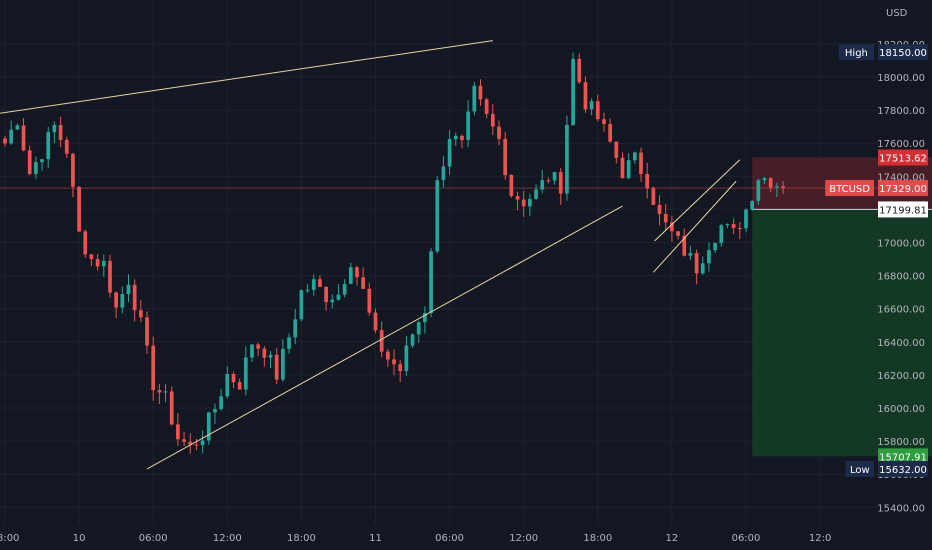  I want to click on entry-badge-bg, so click(903, 209).